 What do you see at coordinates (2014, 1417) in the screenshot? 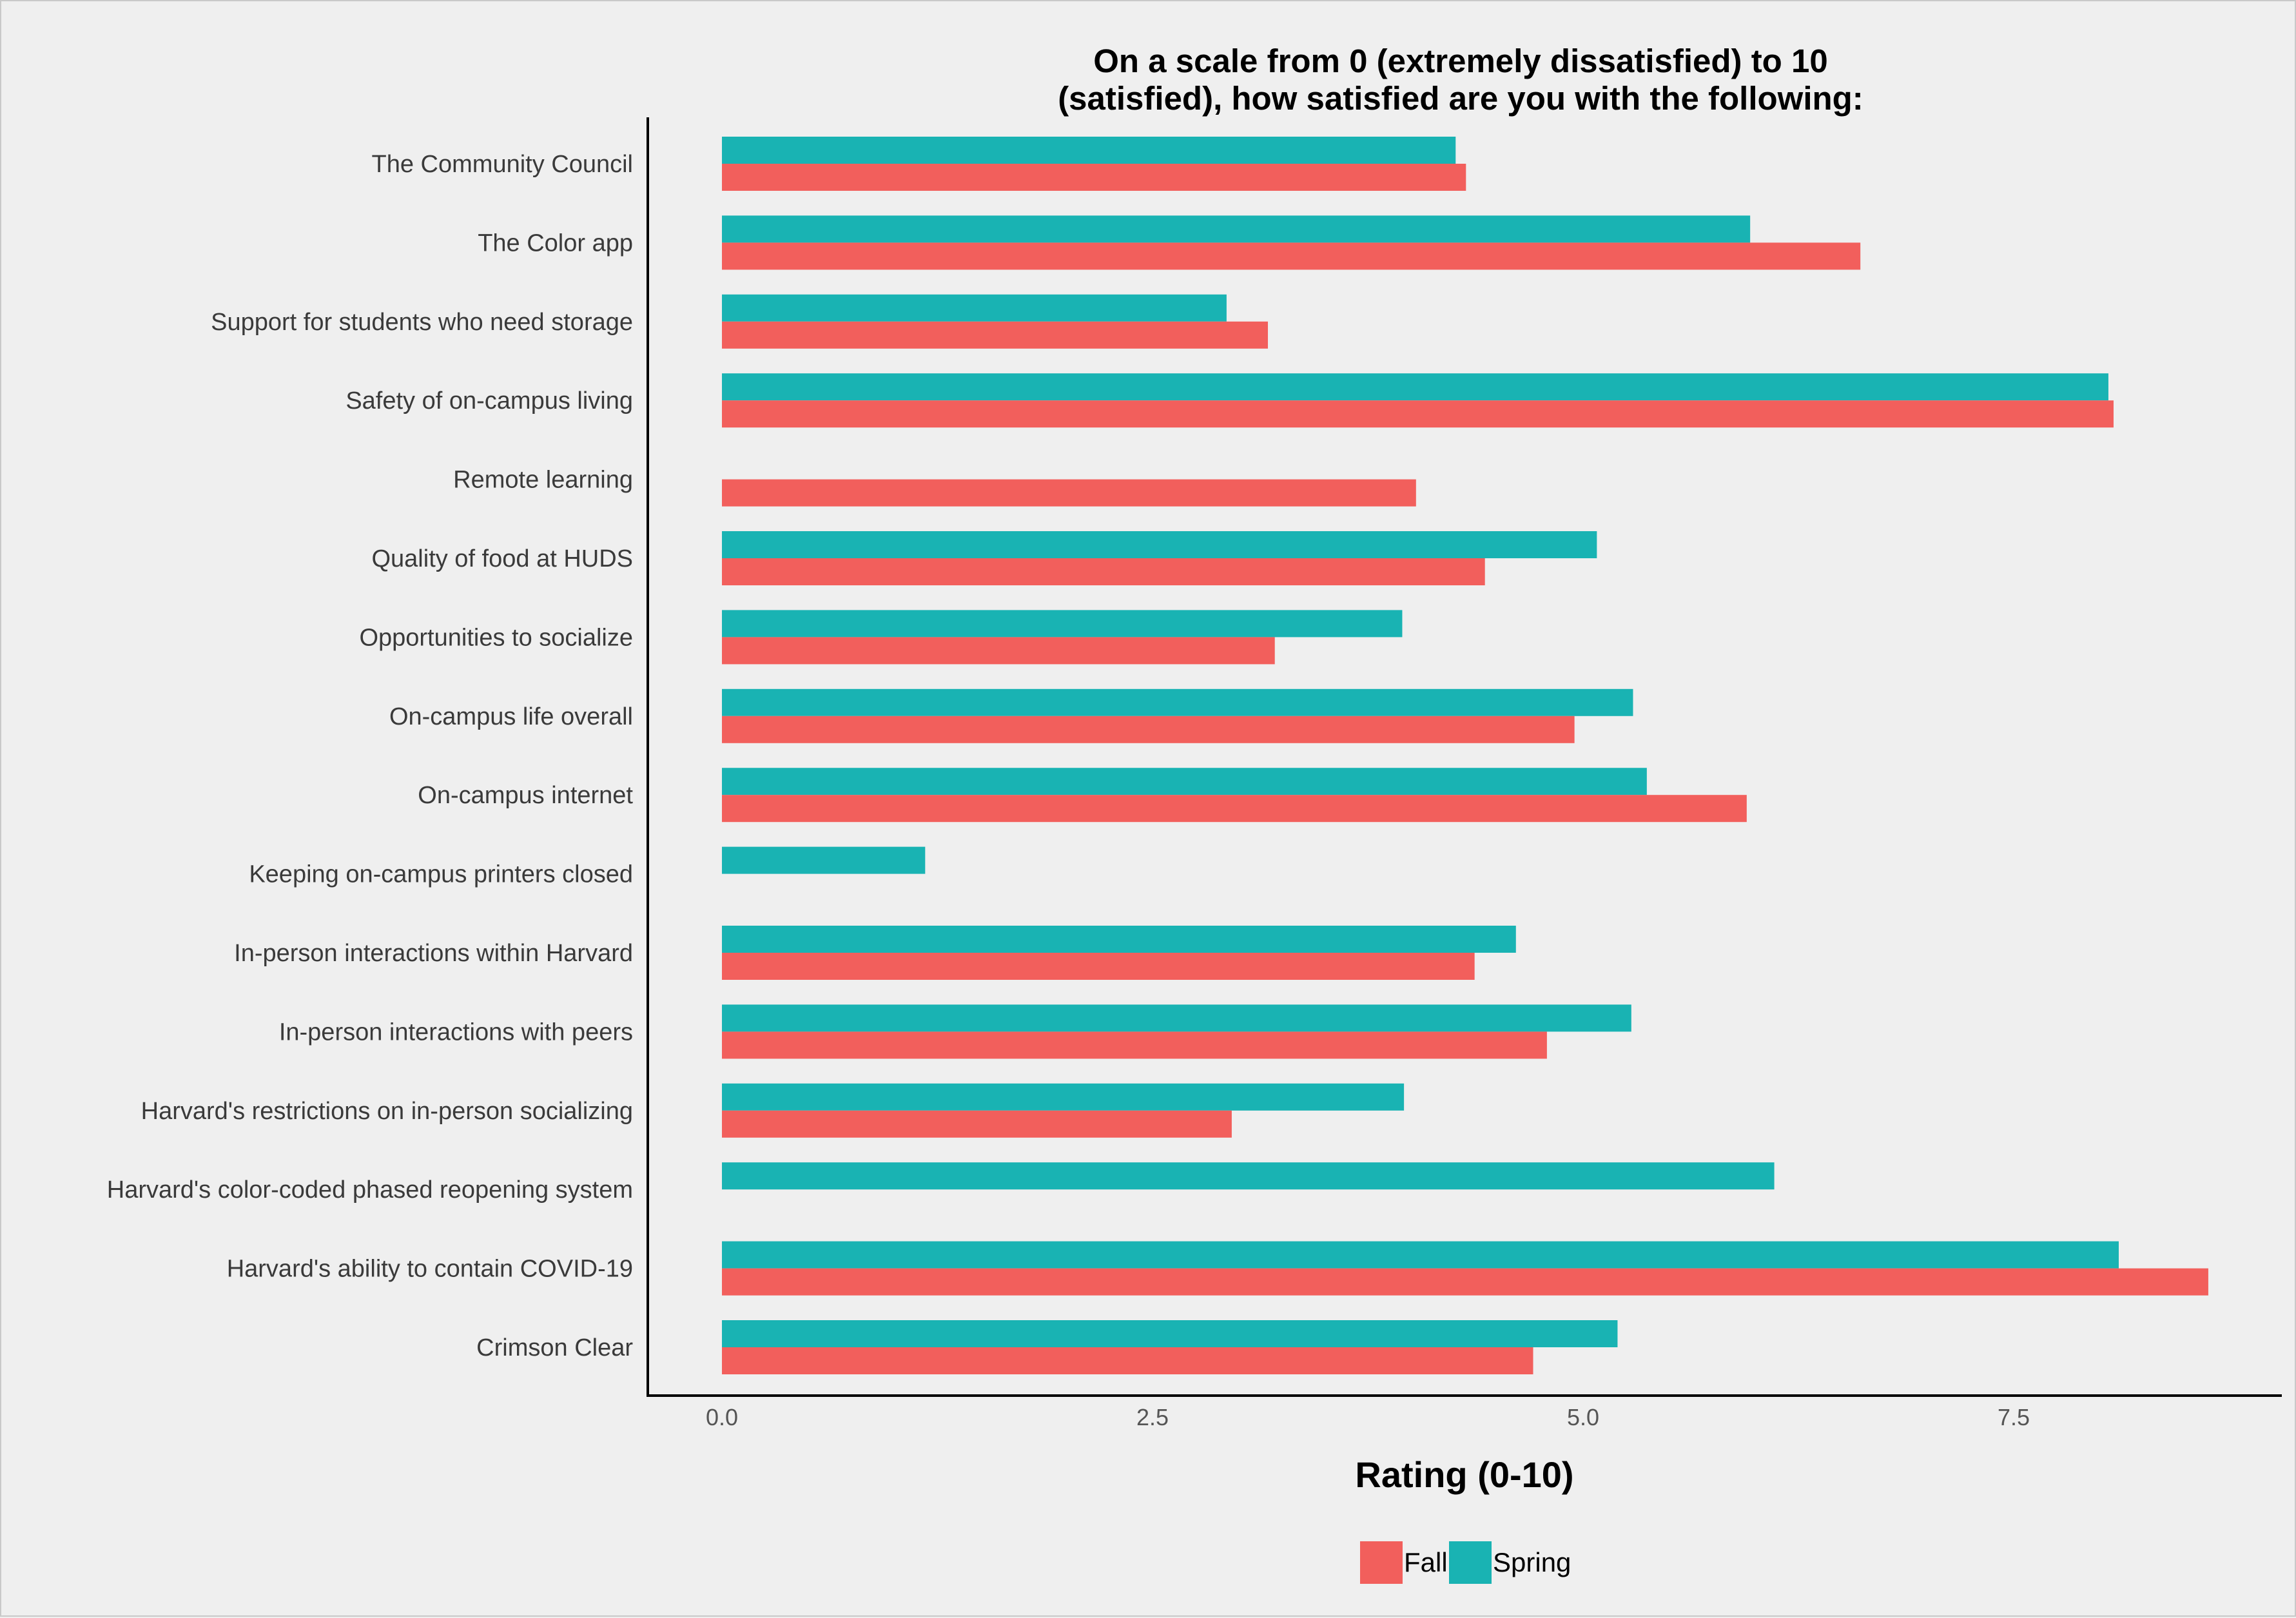
I see `x-tick-label: 7.5` at bounding box center [2014, 1417].